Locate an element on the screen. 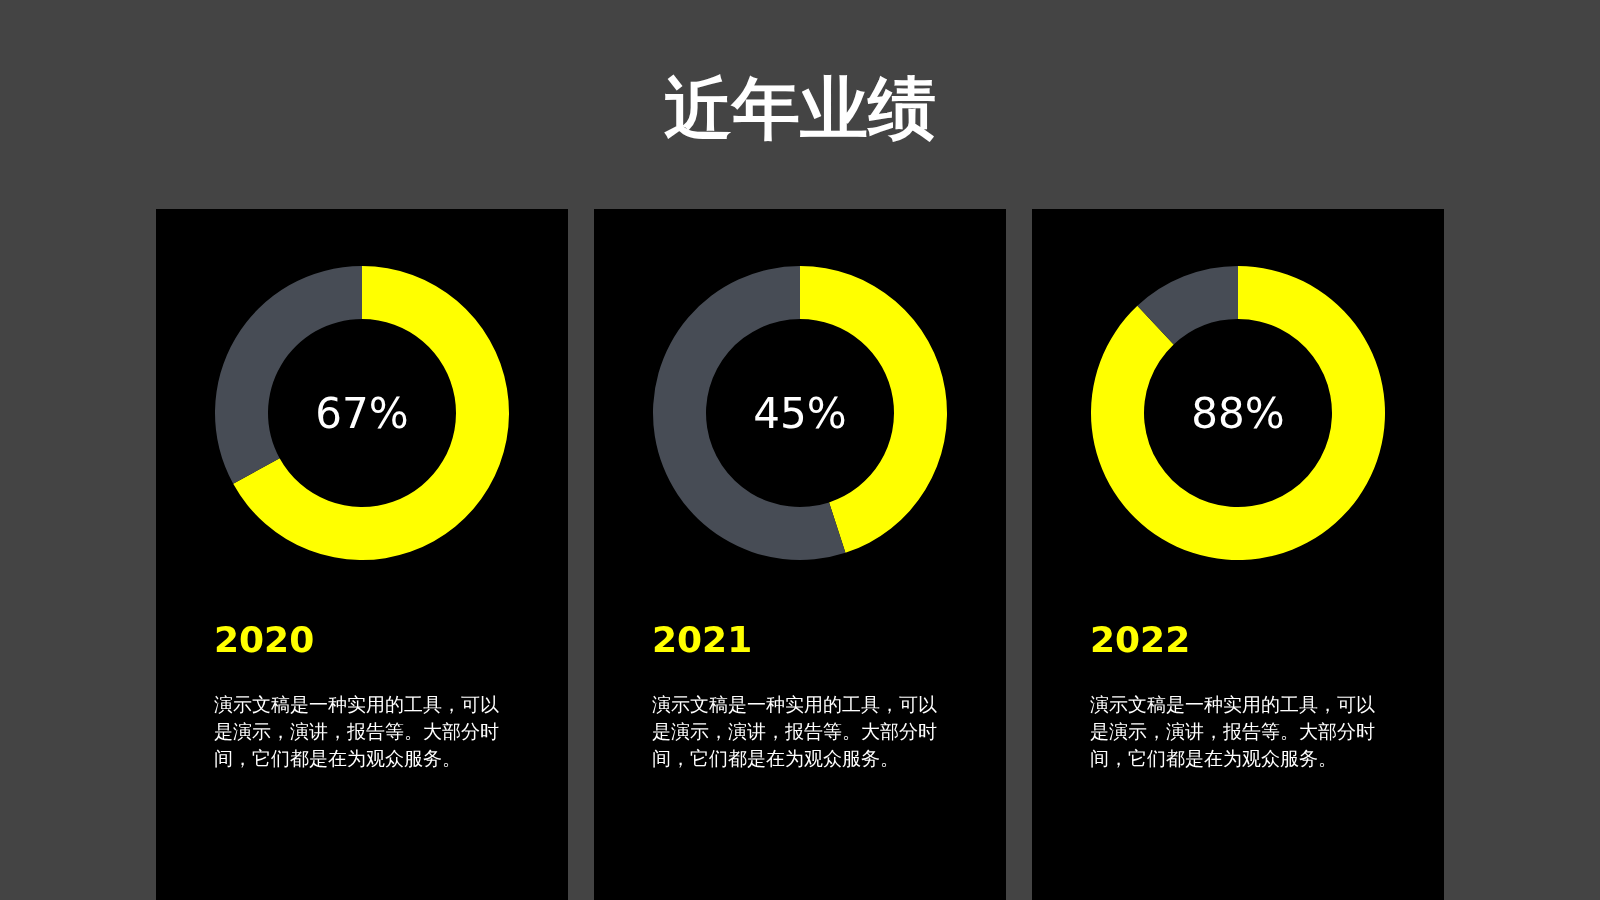 This screenshot has width=1600, height=900. text: 2020 is located at coordinates (264, 639).